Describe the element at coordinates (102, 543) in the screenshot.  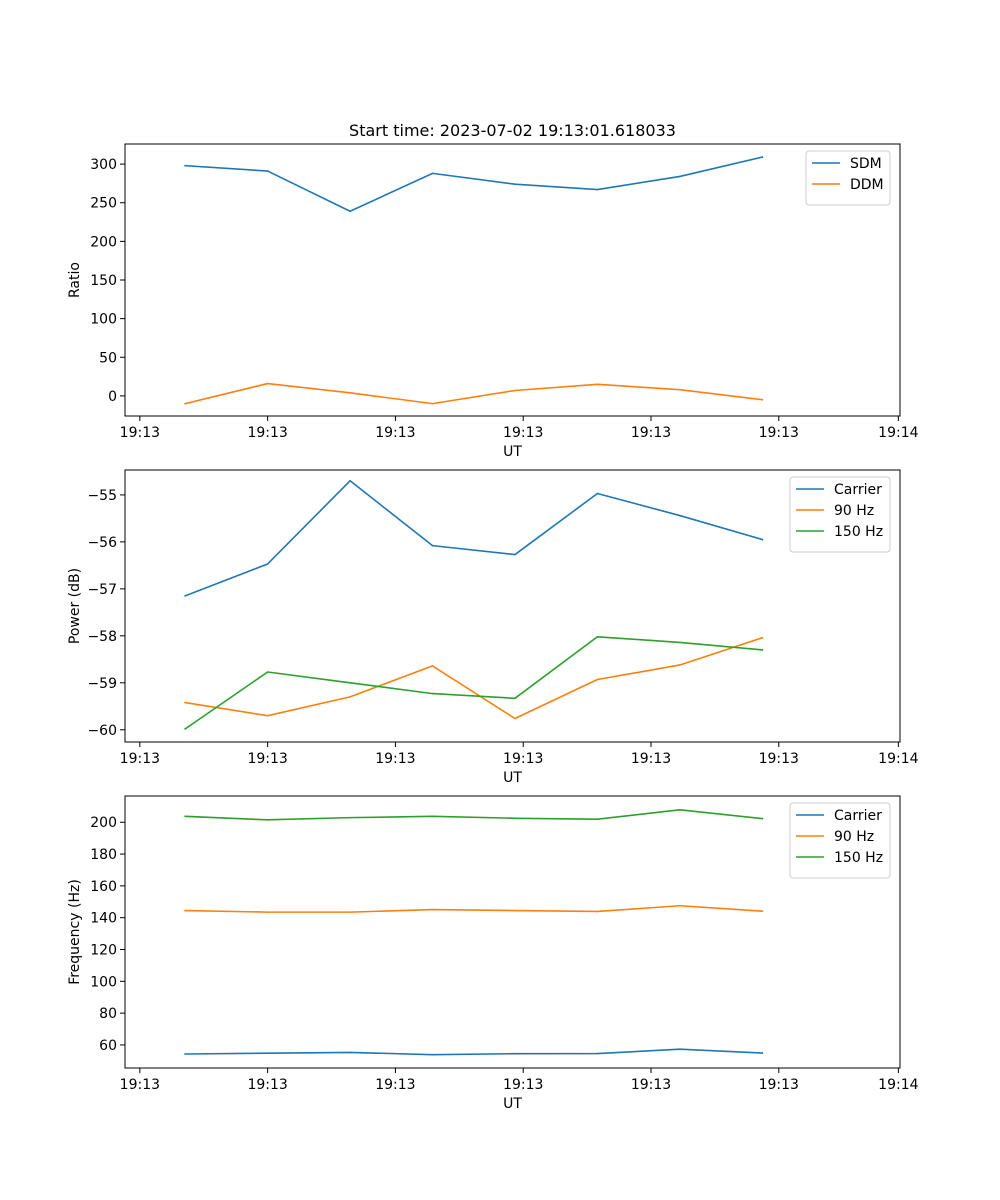
I see `y-tick-label: −56` at that location.